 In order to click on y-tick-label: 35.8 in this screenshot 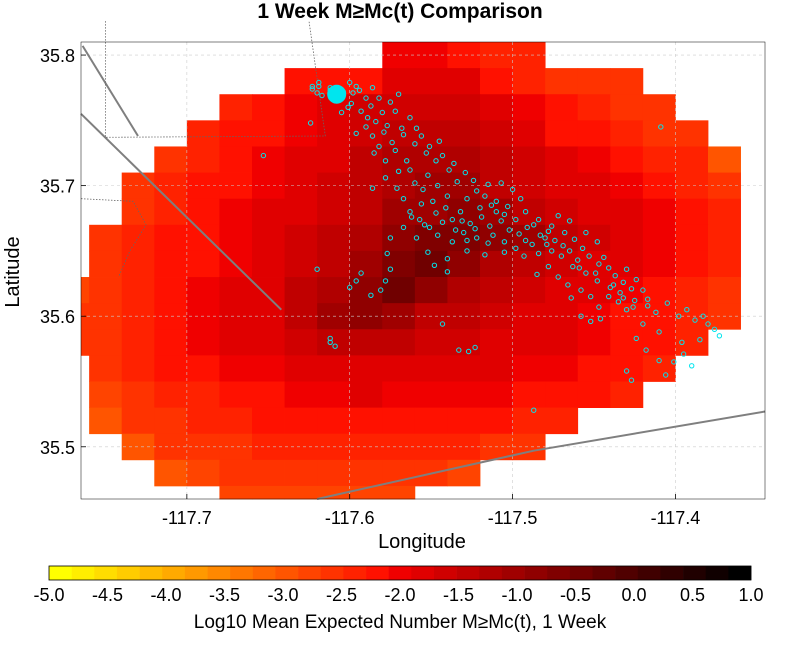, I will do `click(57, 56)`.